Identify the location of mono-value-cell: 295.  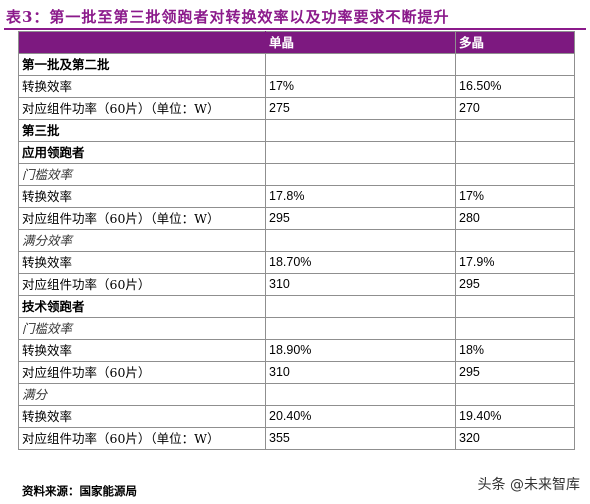
(360, 218).